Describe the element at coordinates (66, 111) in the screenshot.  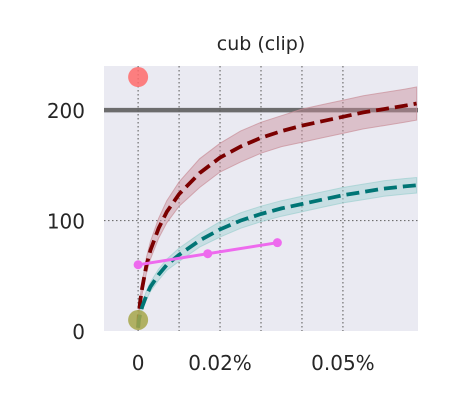
I see `y-tick-label: 200` at that location.